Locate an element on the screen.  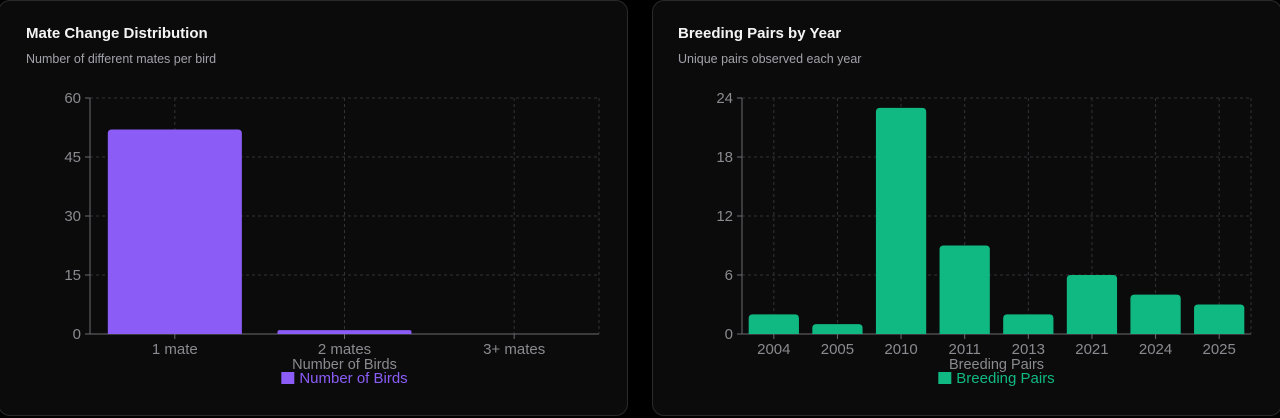
legend: Breeding Pairs is located at coordinates (996, 378).